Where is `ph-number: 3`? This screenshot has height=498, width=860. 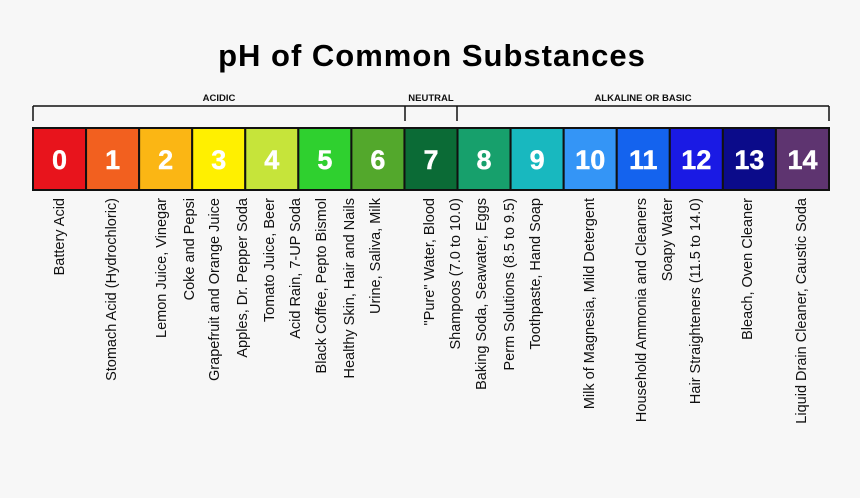
ph-number: 3 is located at coordinates (218, 160).